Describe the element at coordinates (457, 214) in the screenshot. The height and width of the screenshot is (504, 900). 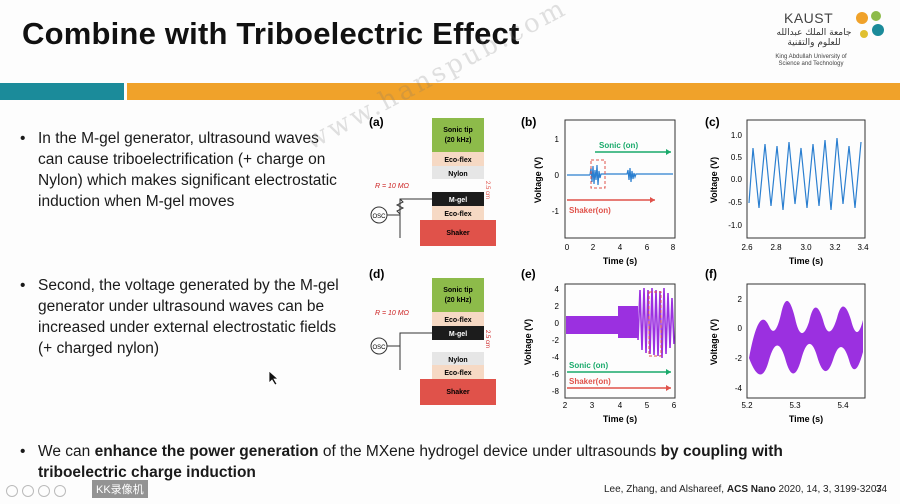
I see `stack-a-ecoflex-bottom: Eco-flex` at that location.